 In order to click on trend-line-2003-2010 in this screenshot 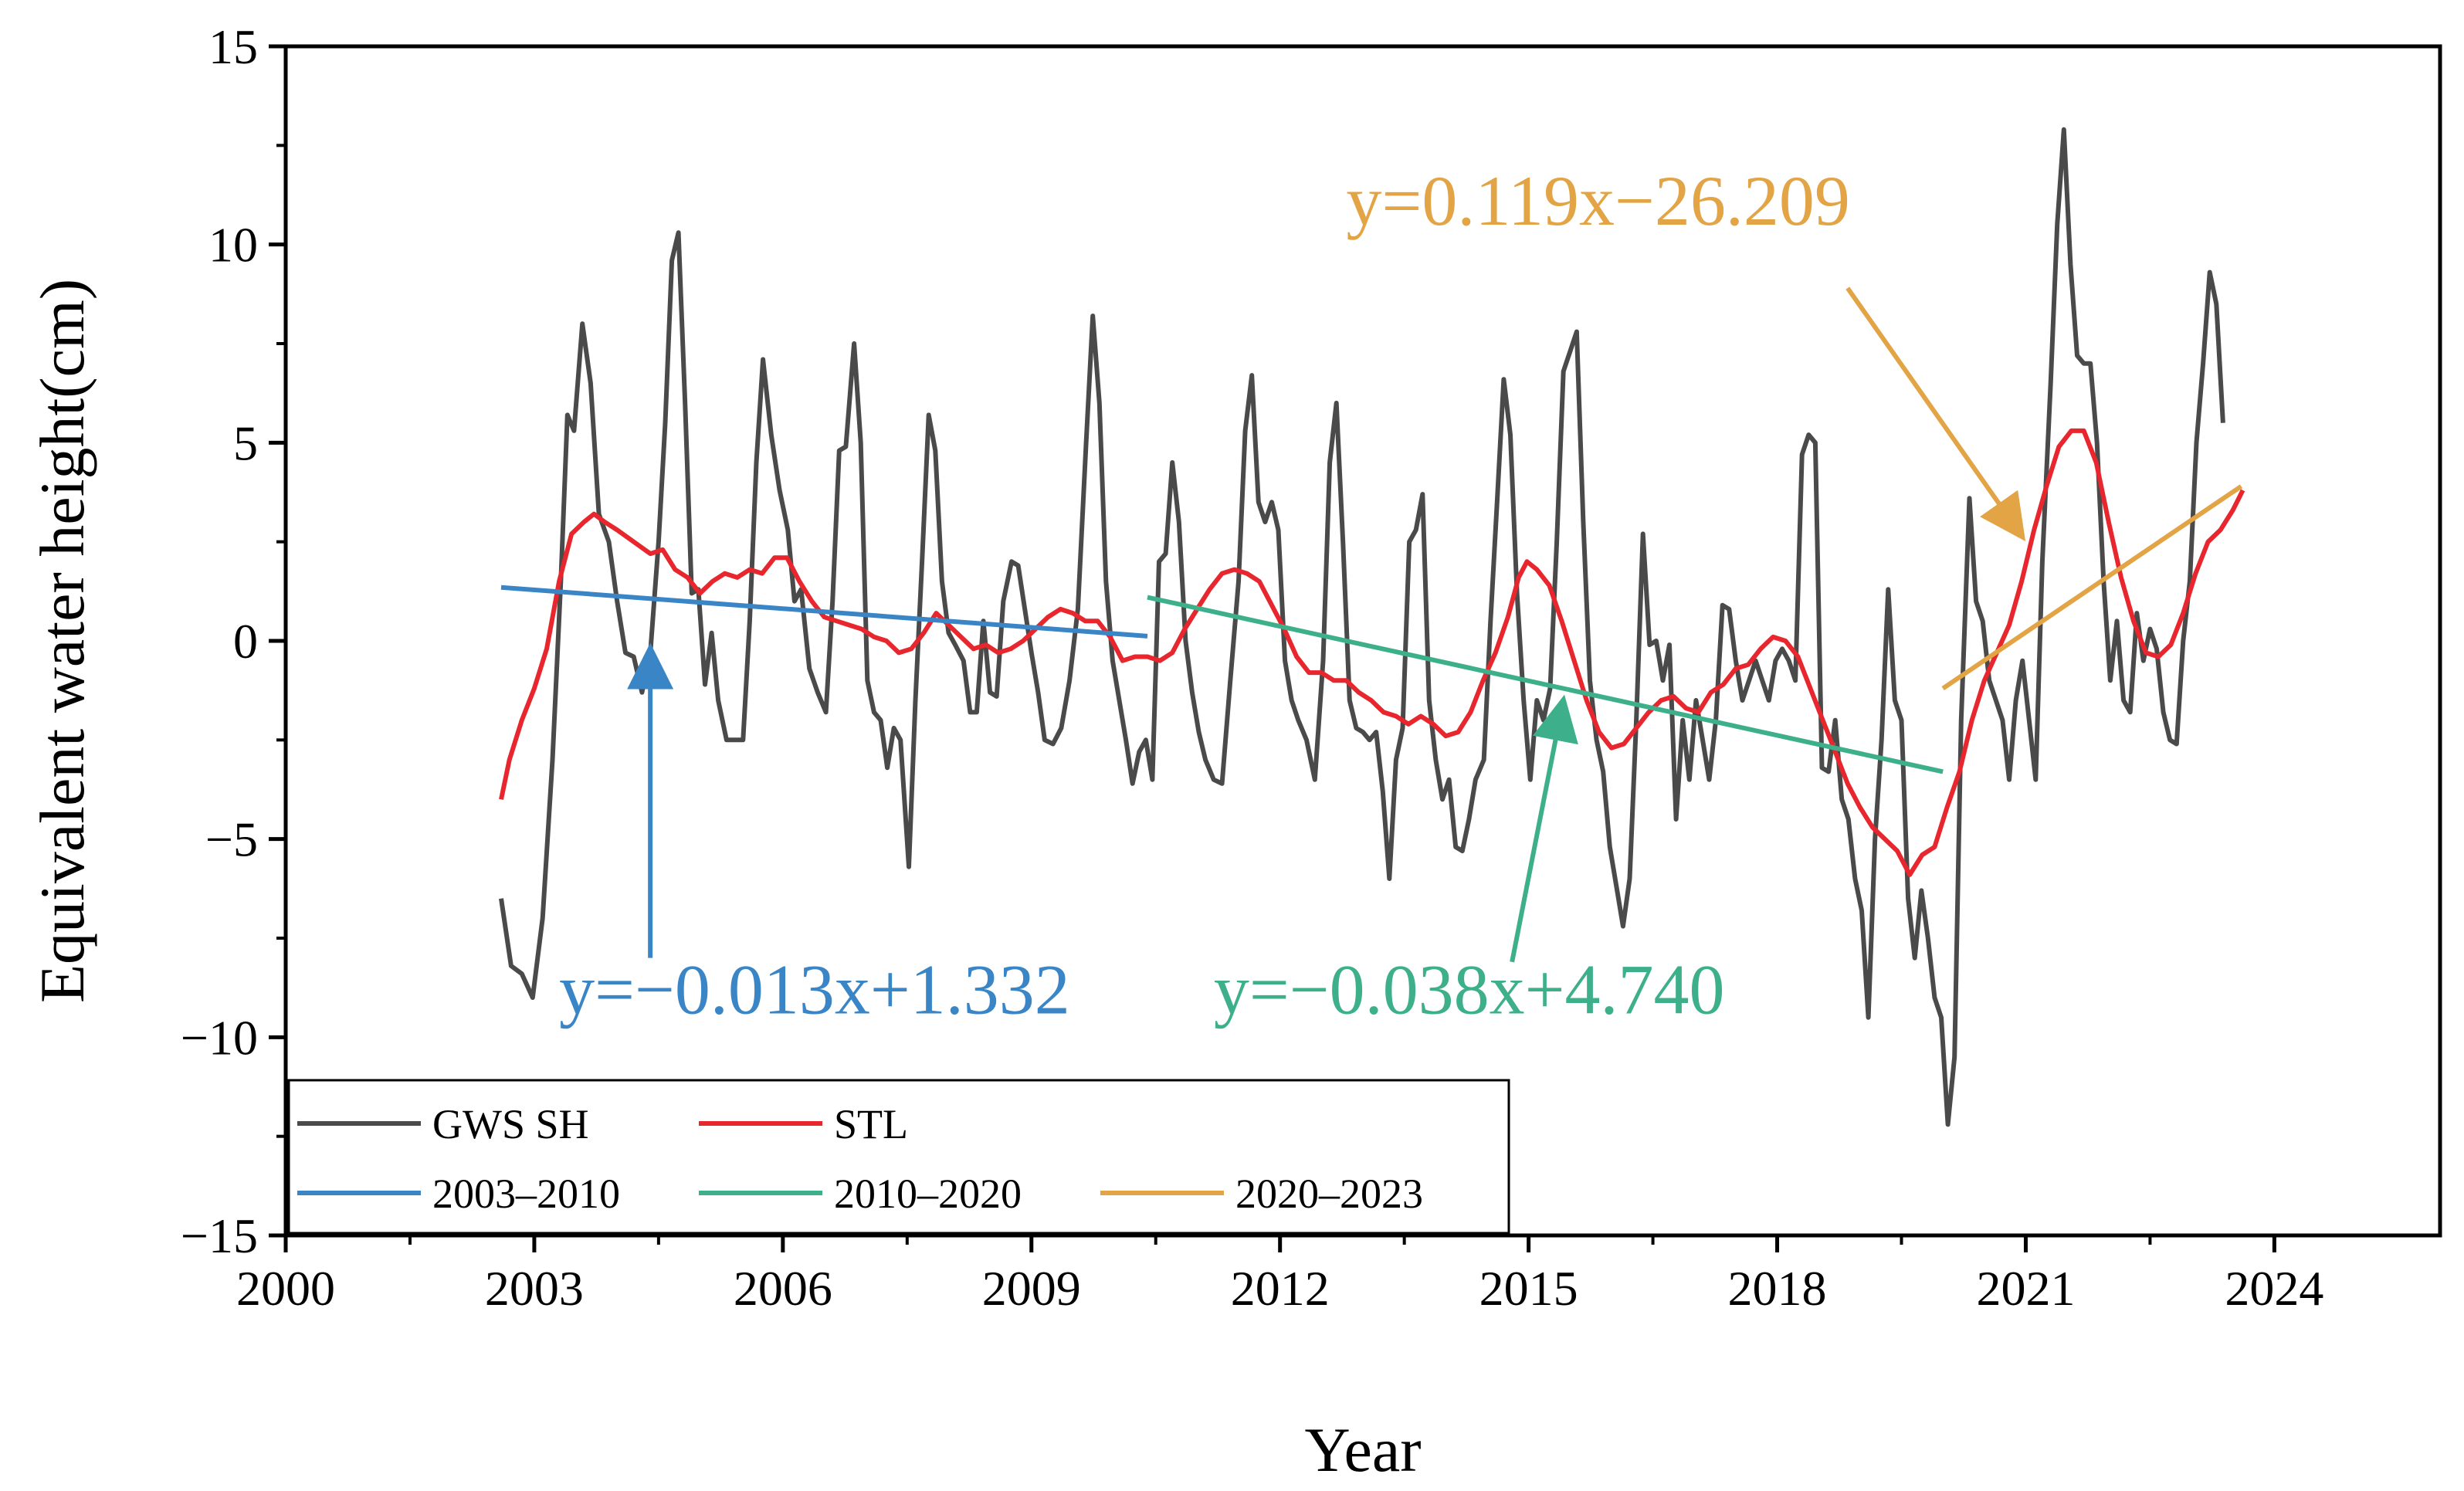, I will do `click(824, 612)`.